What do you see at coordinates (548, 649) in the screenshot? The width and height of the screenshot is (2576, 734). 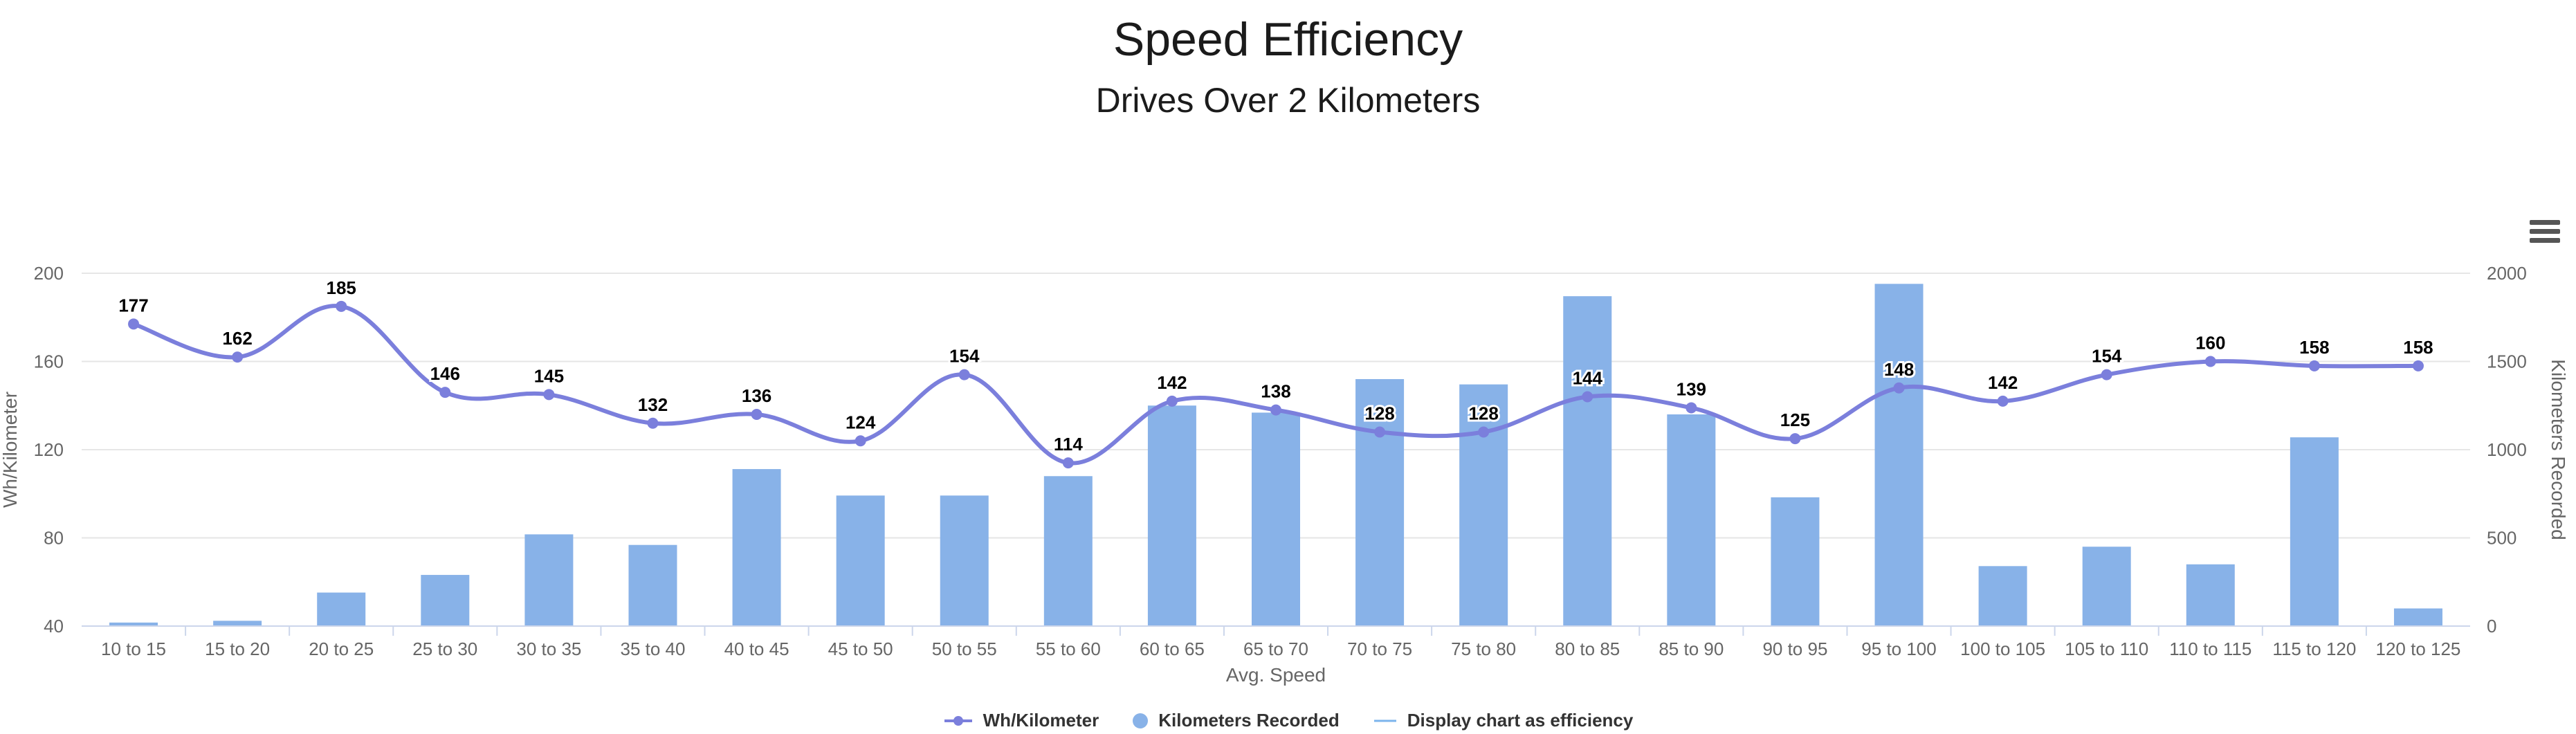 I see `x-tick-label: 30 to 35` at bounding box center [548, 649].